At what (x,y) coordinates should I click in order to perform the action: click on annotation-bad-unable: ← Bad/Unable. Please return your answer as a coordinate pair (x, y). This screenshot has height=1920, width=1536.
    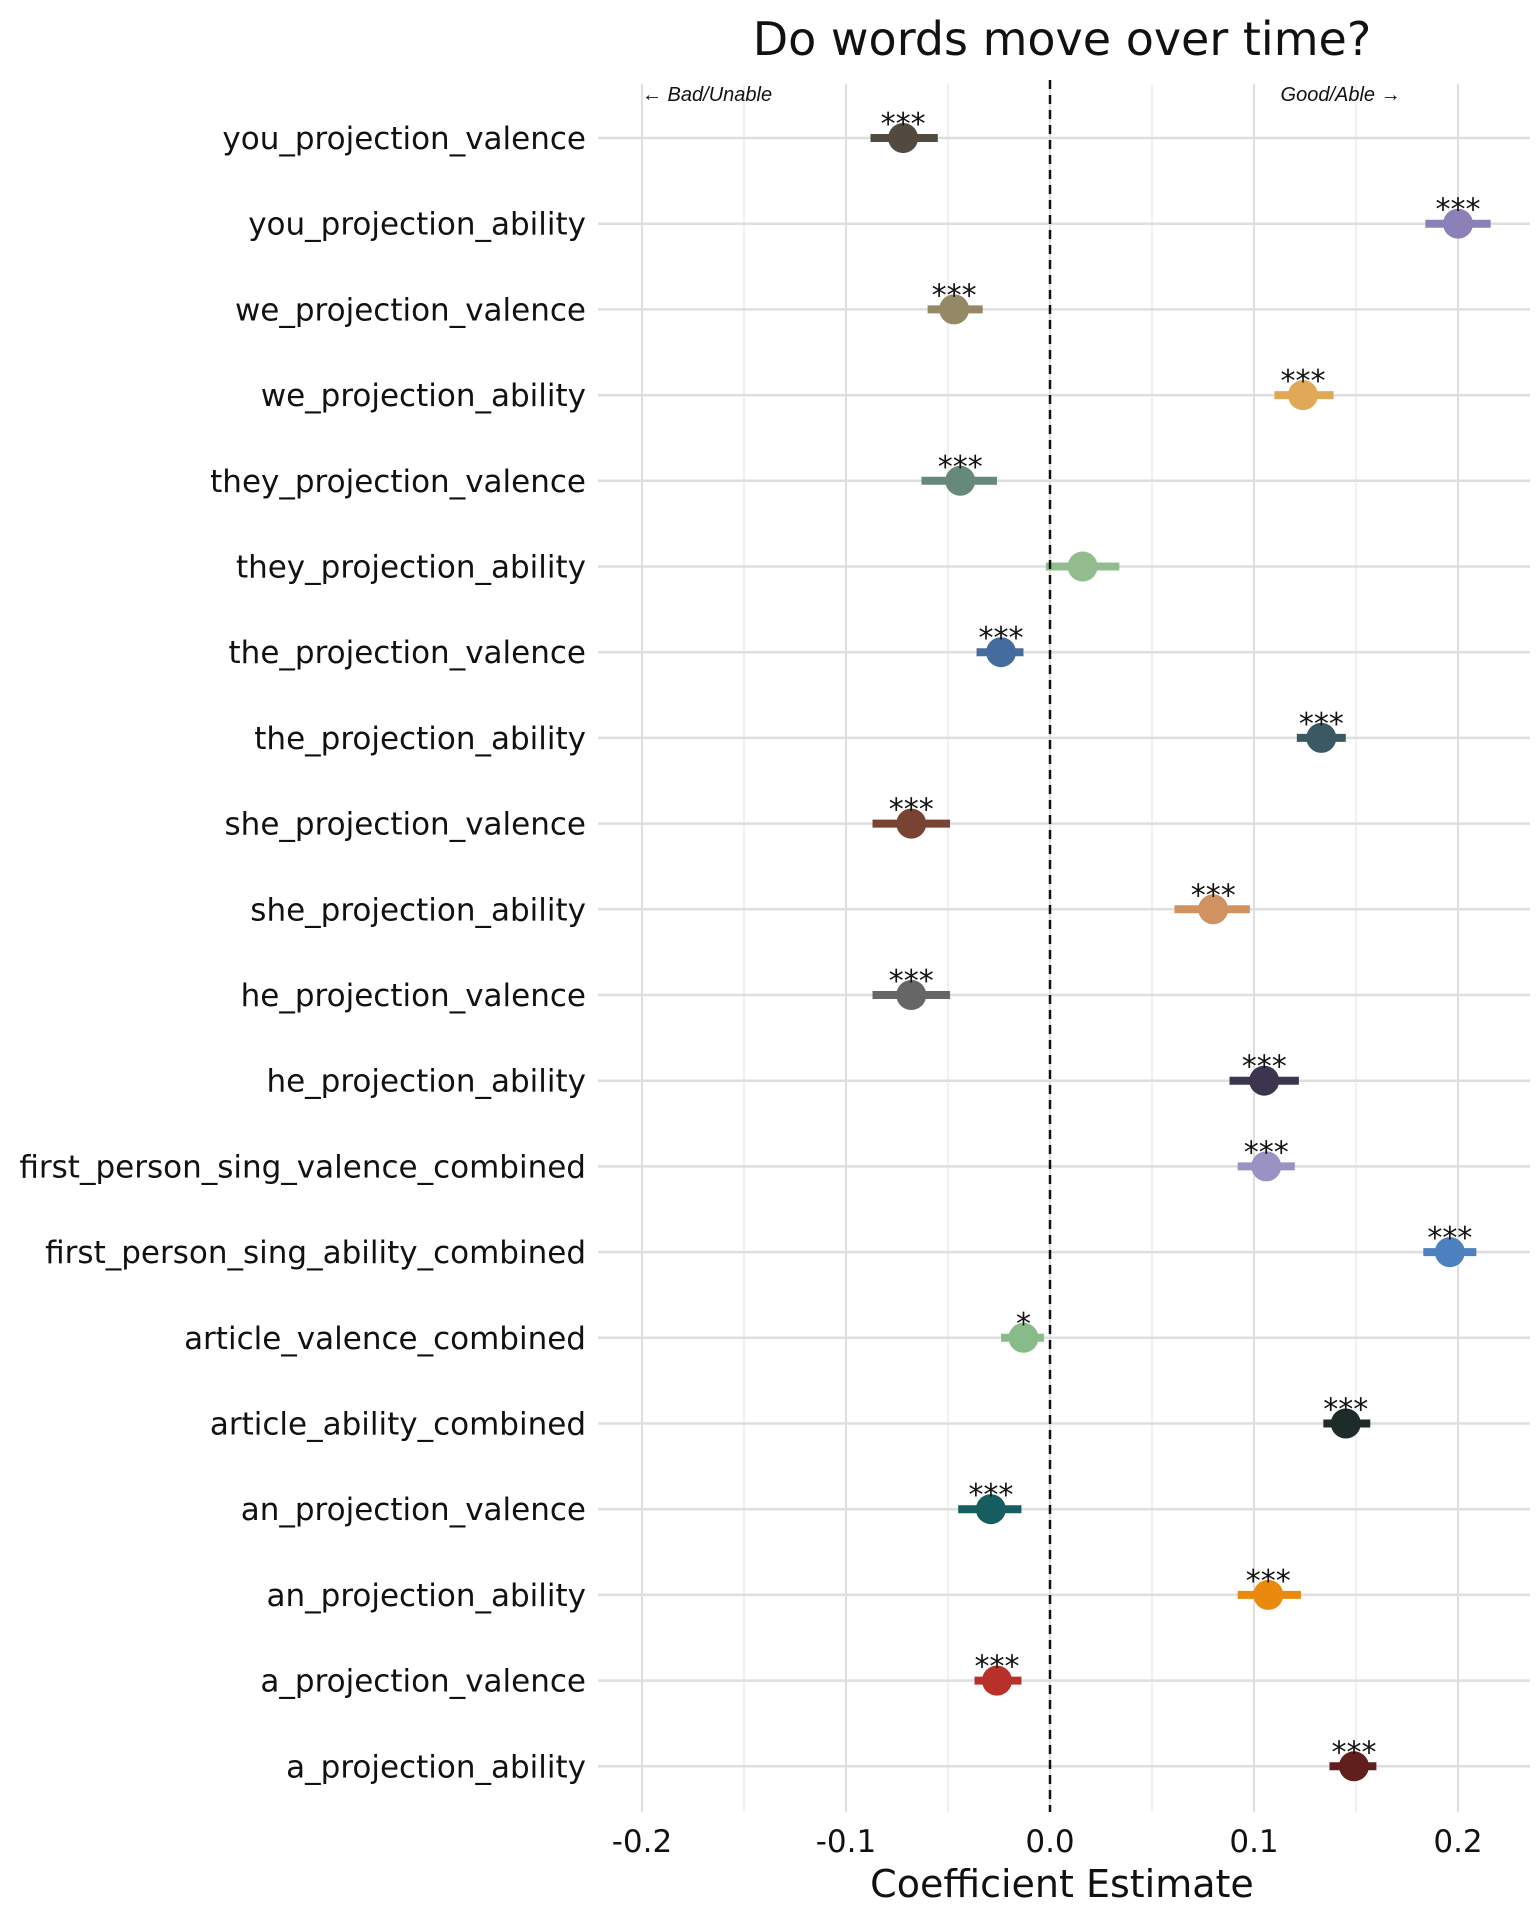
    Looking at the image, I should click on (707, 95).